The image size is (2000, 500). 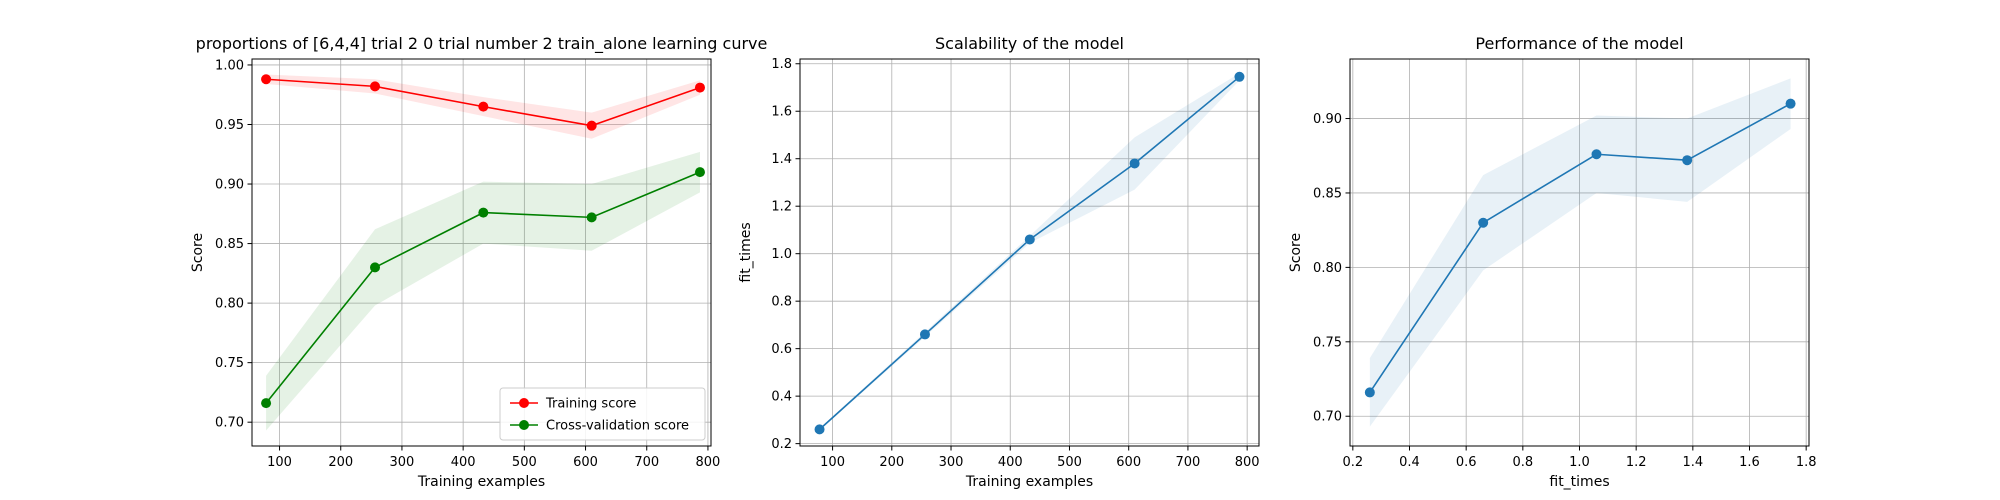 I want to click on y-tick-label: 1.0, so click(x=781, y=254).